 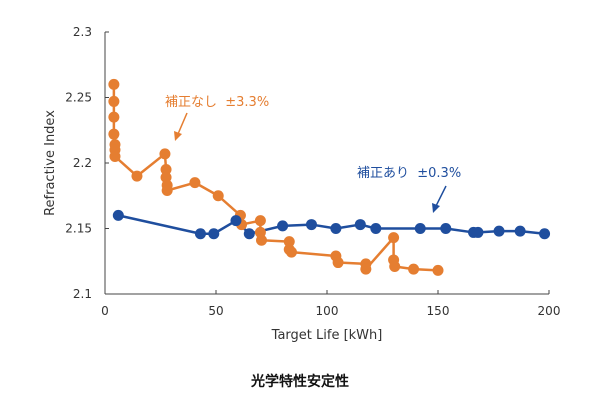 I want to click on y-tick-label: 2.2, so click(x=82, y=163).